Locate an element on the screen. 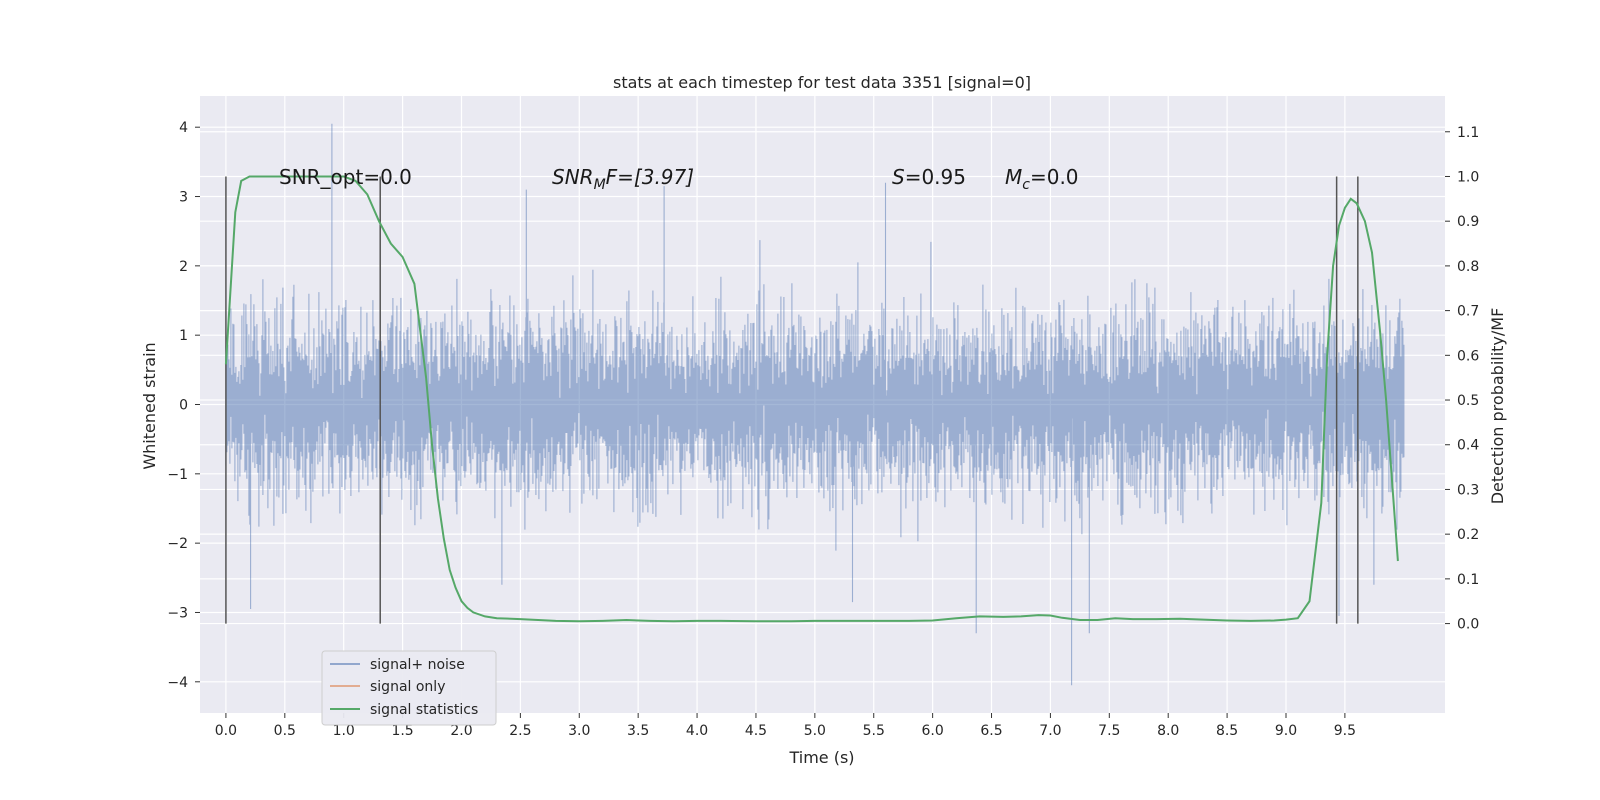  y-left-tick-label: −3 is located at coordinates (177, 613).